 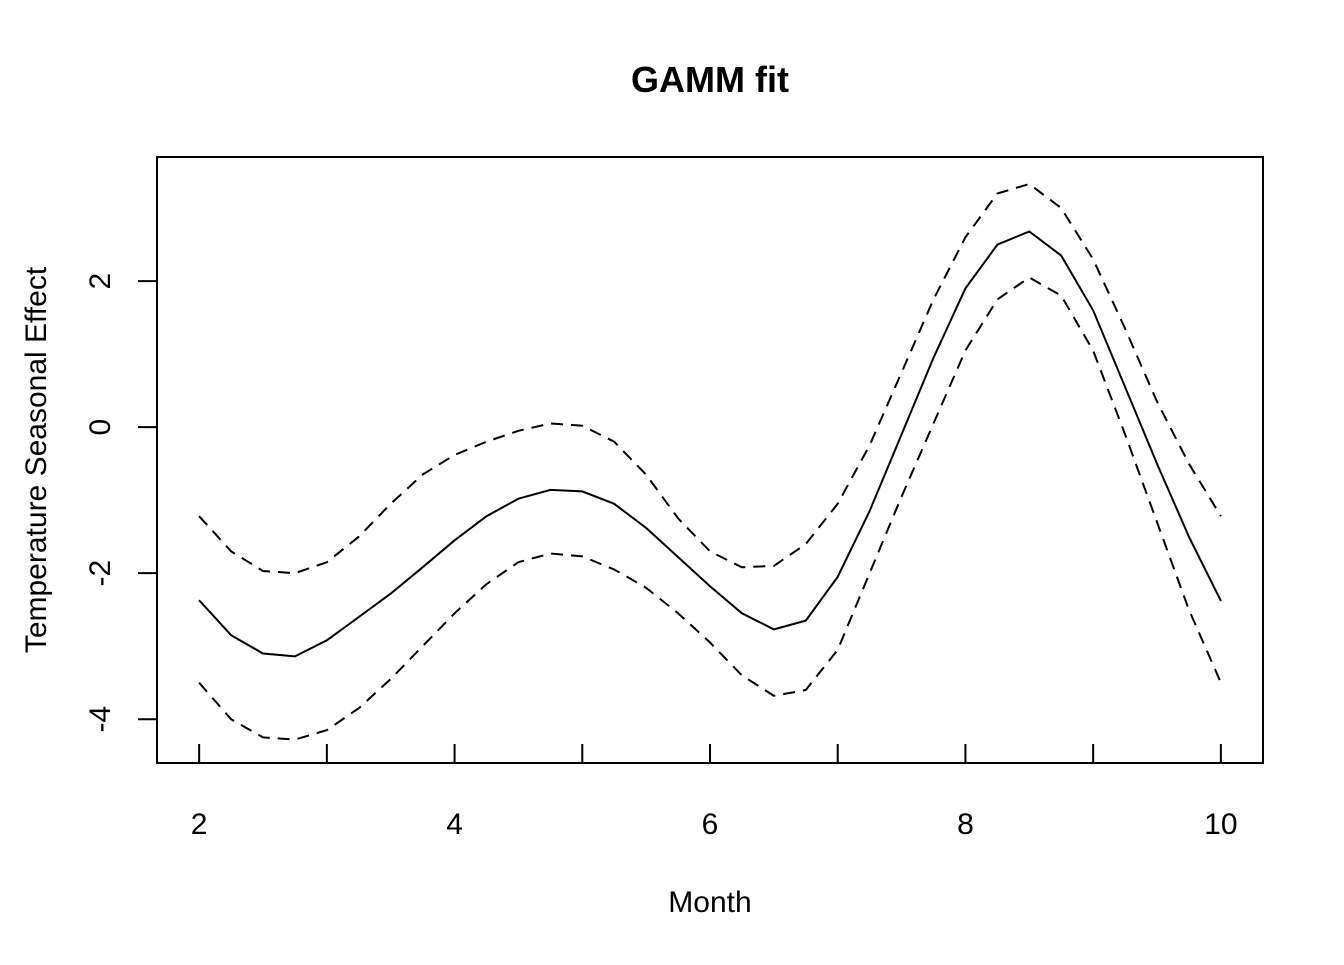 I want to click on y-tick-label: -4, so click(x=100, y=719).